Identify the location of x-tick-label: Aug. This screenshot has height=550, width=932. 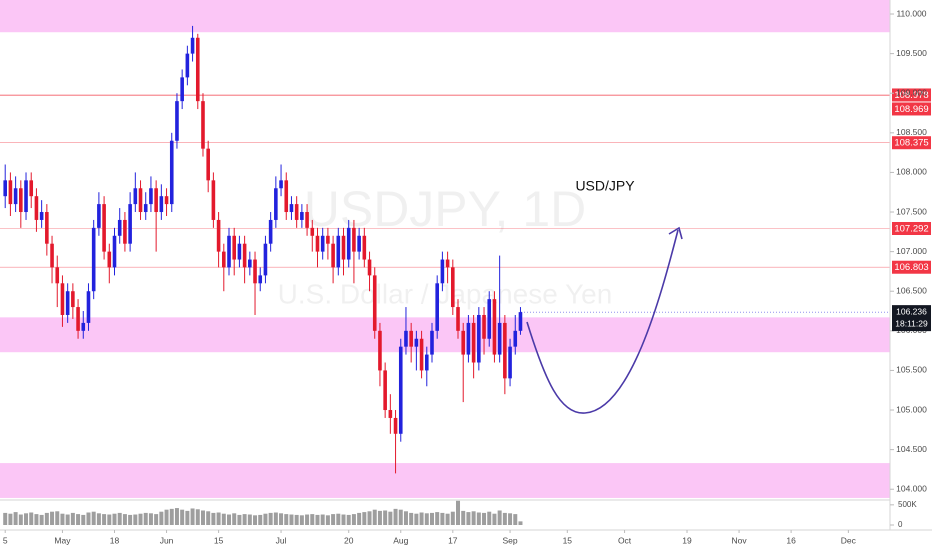
(400, 540).